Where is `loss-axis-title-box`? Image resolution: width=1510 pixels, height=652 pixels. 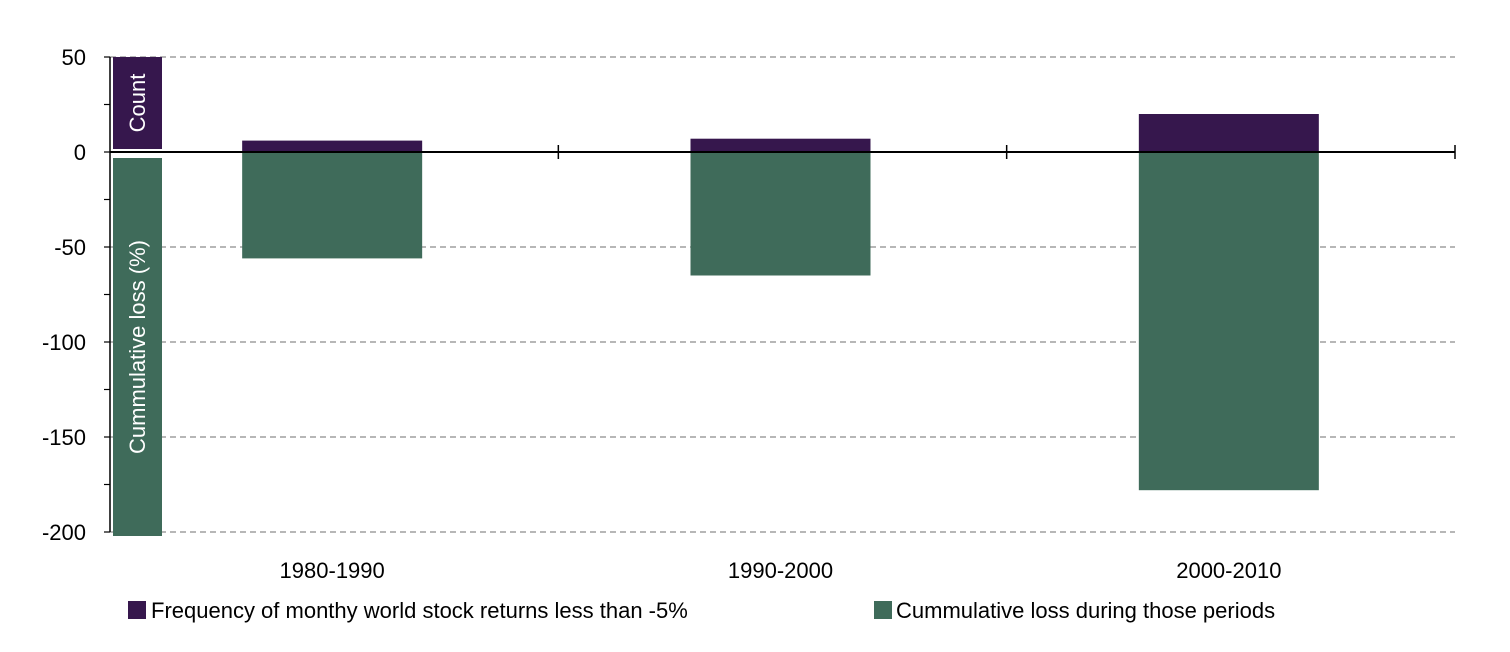
loss-axis-title-box is located at coordinates (137, 347).